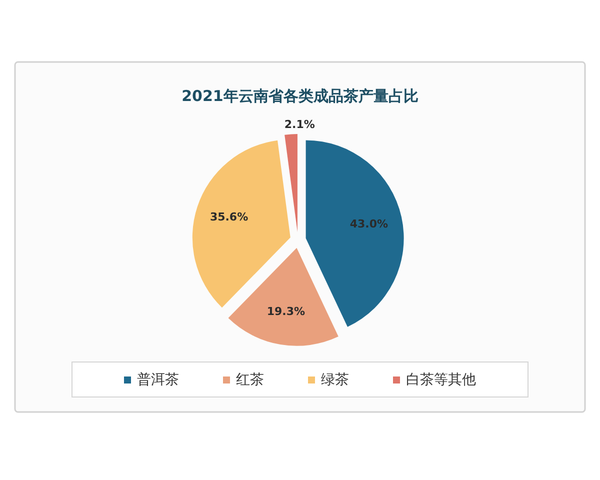 The image size is (600, 480). What do you see at coordinates (286, 311) in the screenshot?
I see `data-label: 19.3%` at bounding box center [286, 311].